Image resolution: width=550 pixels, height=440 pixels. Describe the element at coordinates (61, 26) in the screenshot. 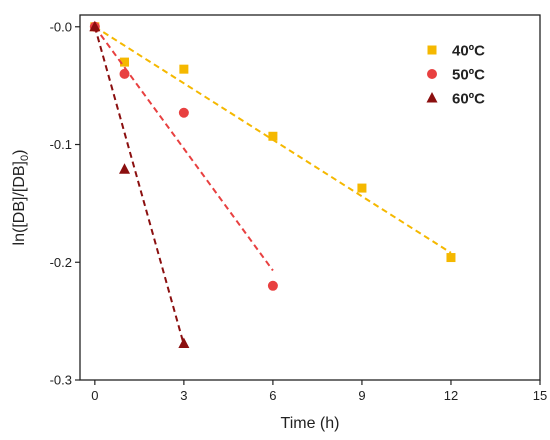

I see `y-tick-label: -0.0` at that location.